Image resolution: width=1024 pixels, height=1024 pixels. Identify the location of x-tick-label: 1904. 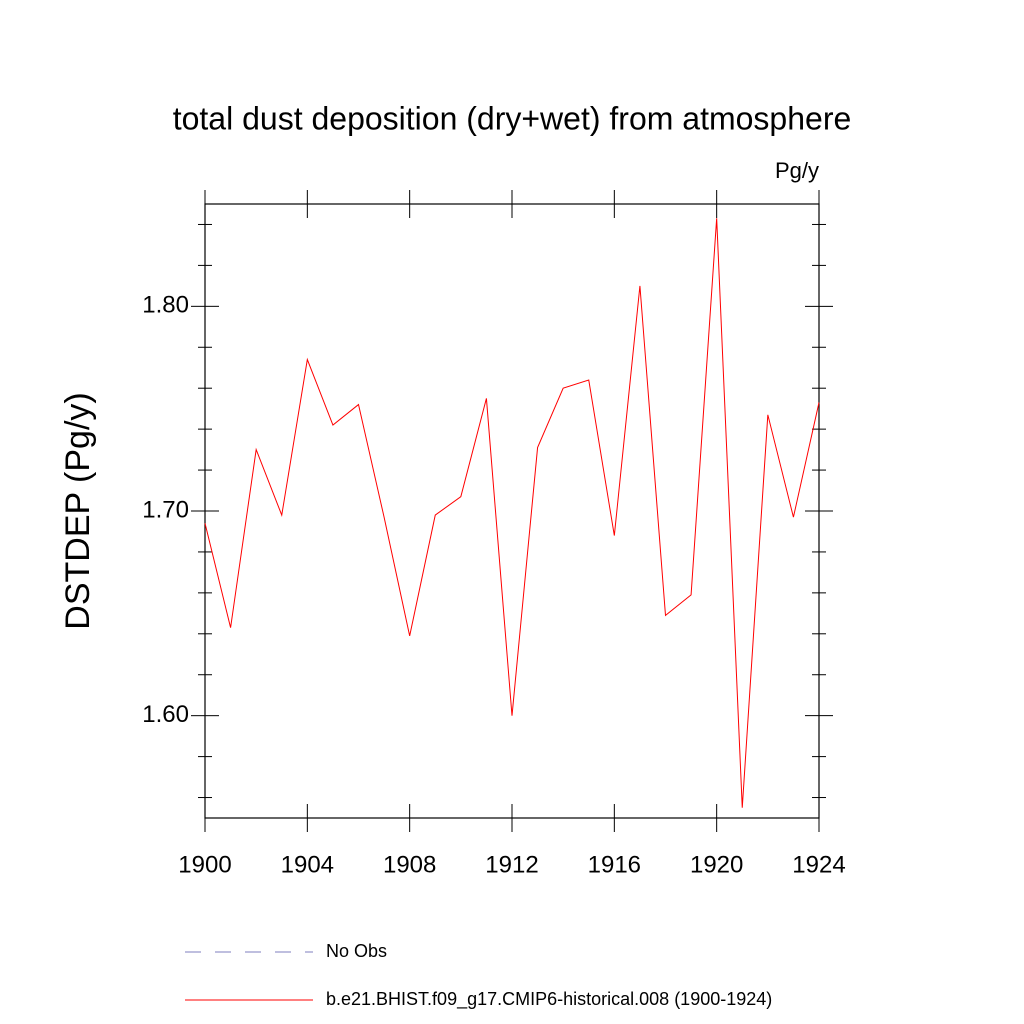
(307, 864).